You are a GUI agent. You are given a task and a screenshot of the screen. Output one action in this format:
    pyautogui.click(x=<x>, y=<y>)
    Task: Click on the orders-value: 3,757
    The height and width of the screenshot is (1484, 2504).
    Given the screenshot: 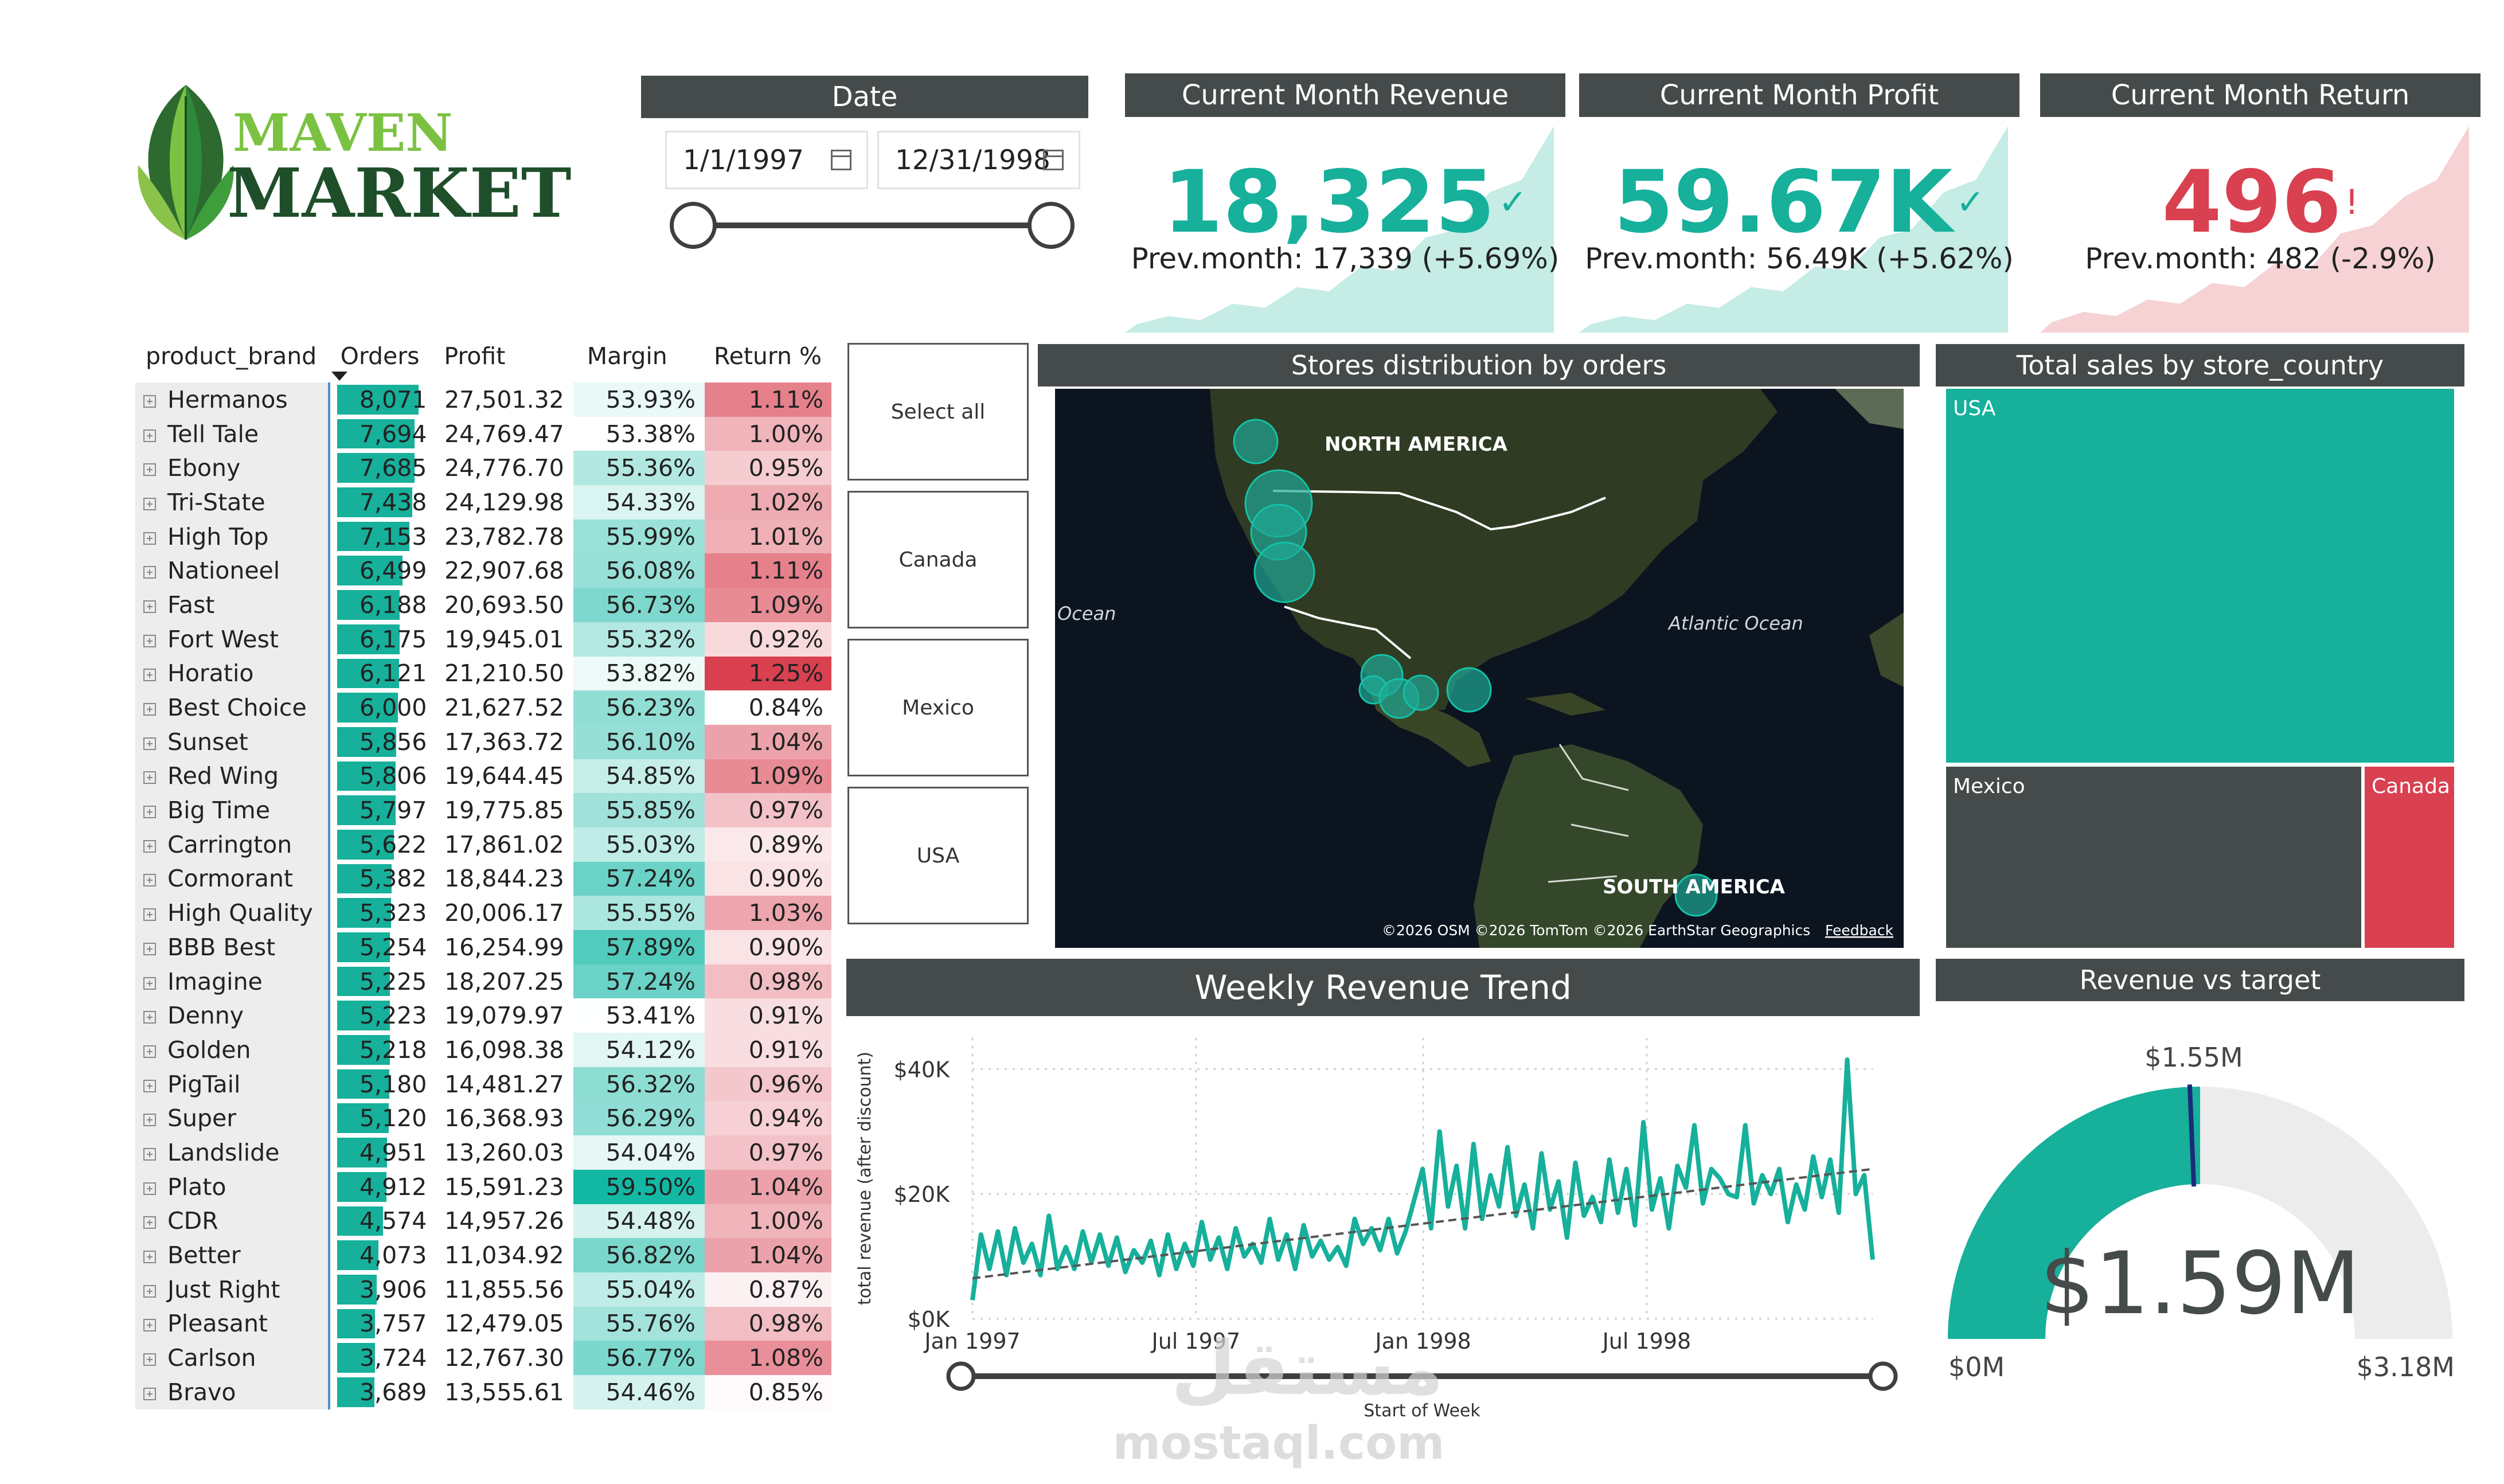 What is the action you would take?
    pyautogui.click(x=393, y=1324)
    